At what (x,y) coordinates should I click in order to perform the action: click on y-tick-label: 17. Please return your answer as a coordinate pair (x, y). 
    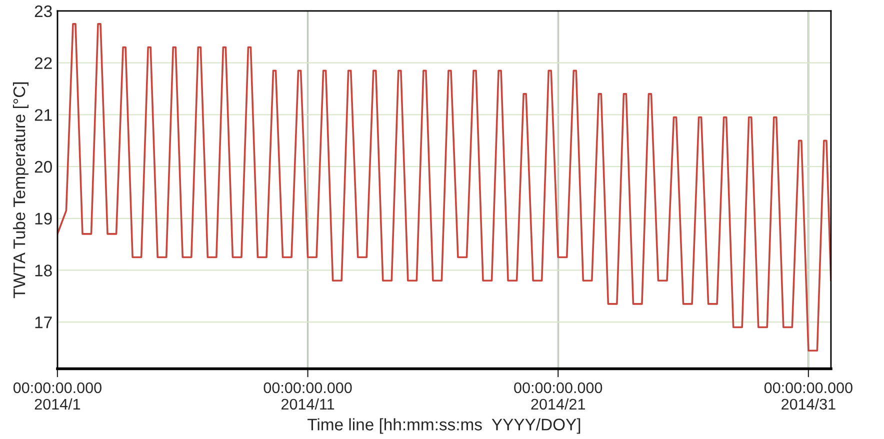
    Looking at the image, I should click on (43, 322).